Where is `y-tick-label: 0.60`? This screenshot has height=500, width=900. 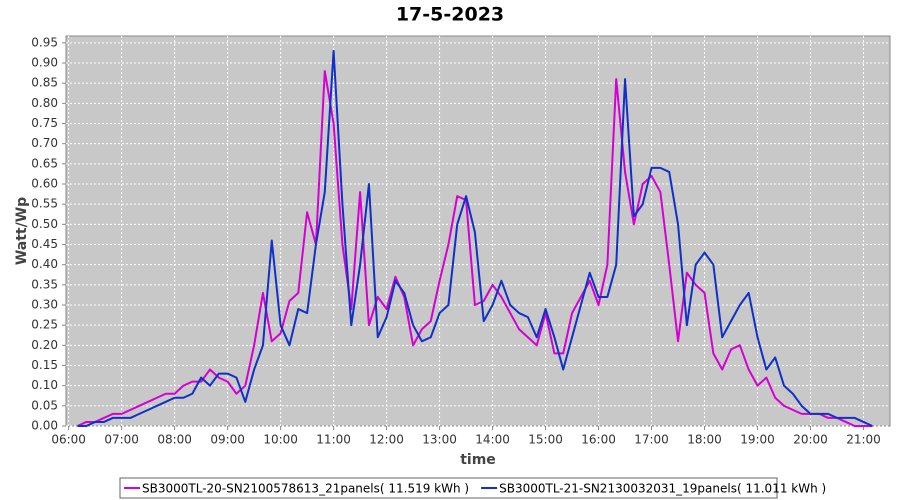
y-tick-label: 0.60 is located at coordinates (44, 184).